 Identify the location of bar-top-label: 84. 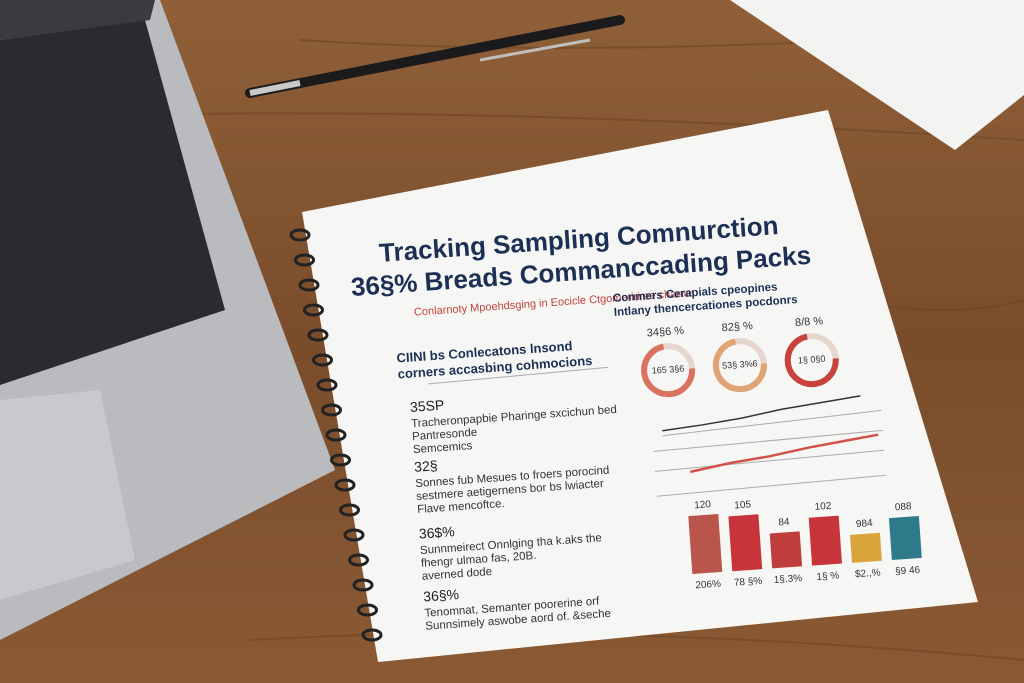
(784, 523).